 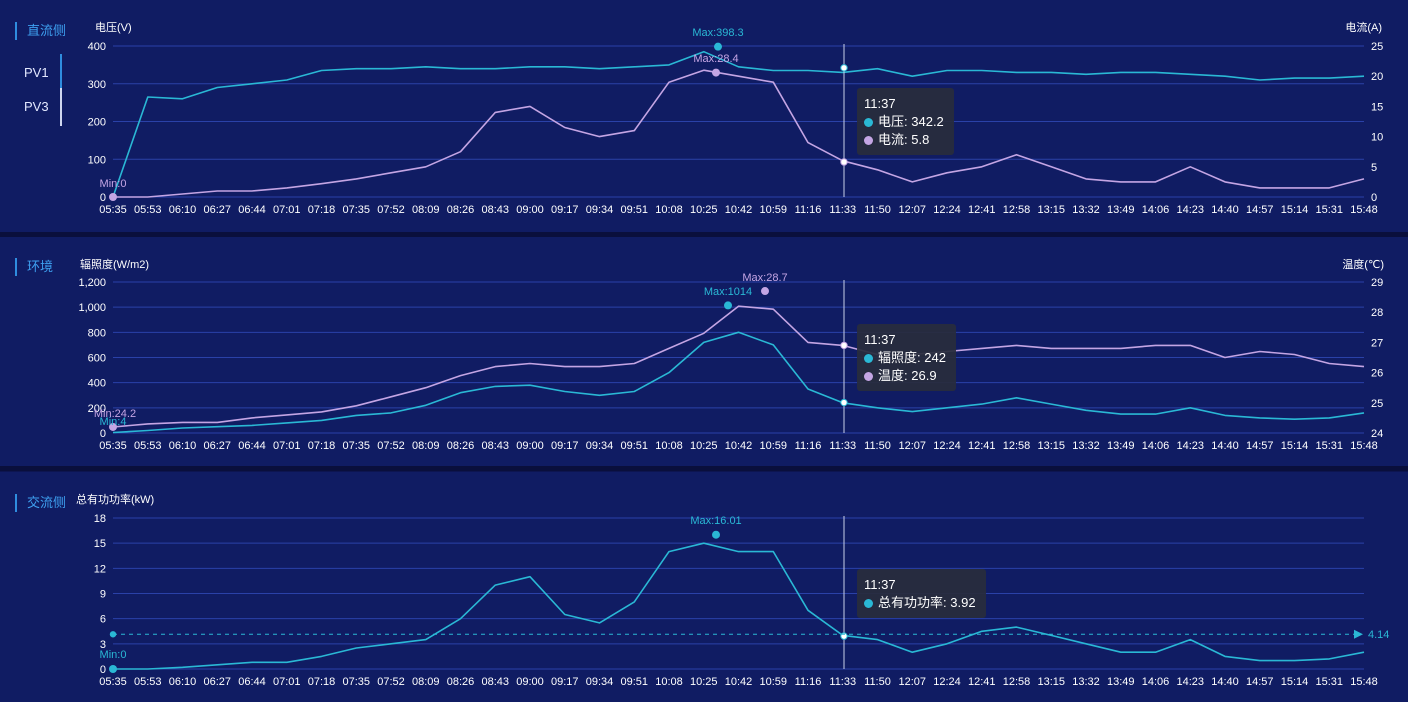 What do you see at coordinates (600, 446) in the screenshot?
I see `env-x-tick: 09:34` at bounding box center [600, 446].